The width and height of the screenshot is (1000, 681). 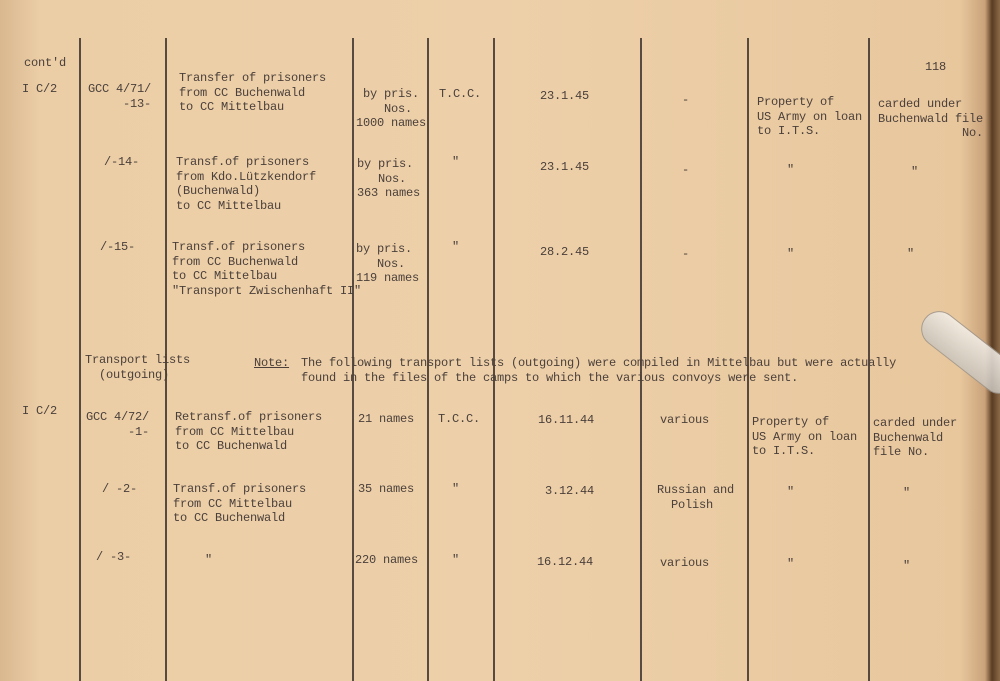 I want to click on row-nationality: Russian and Polish, so click(x=696, y=497).